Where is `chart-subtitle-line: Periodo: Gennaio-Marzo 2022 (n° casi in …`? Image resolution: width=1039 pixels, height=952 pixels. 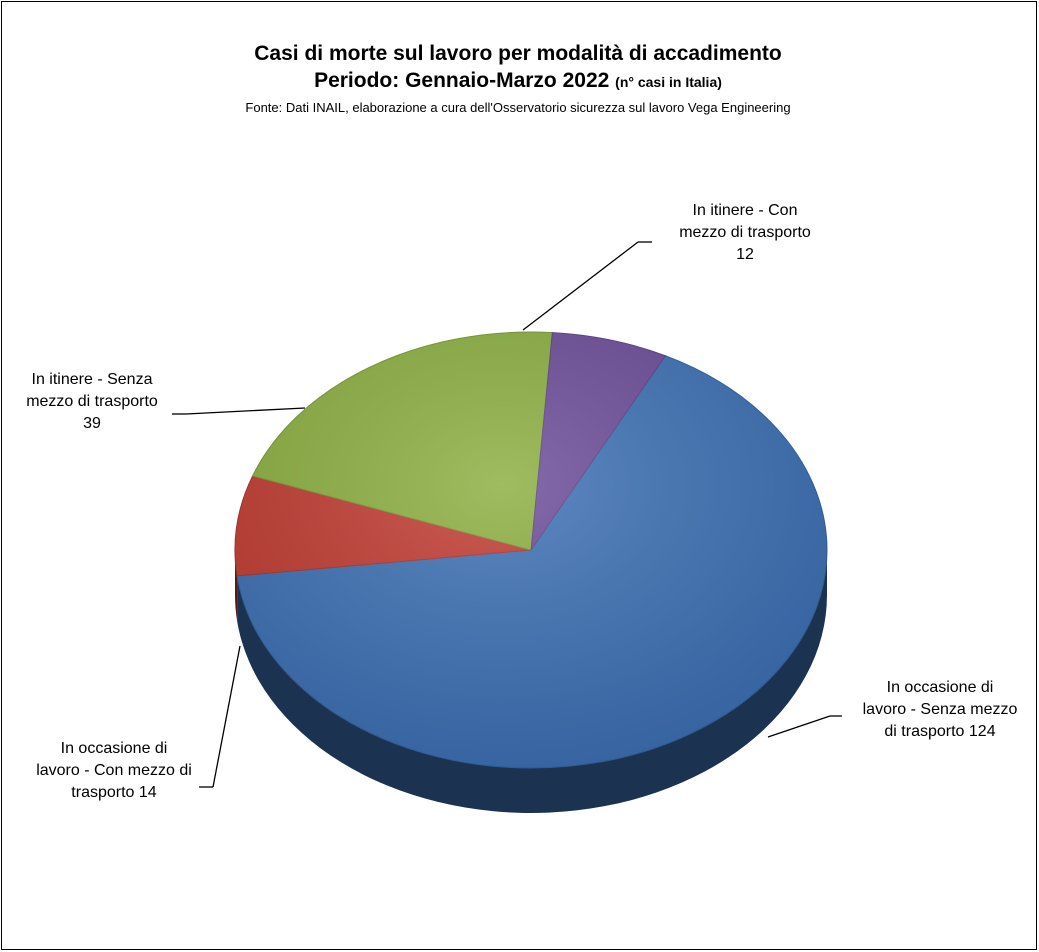
chart-subtitle-line: Periodo: Gennaio-Marzo 2022 (n° casi in … is located at coordinates (518, 81).